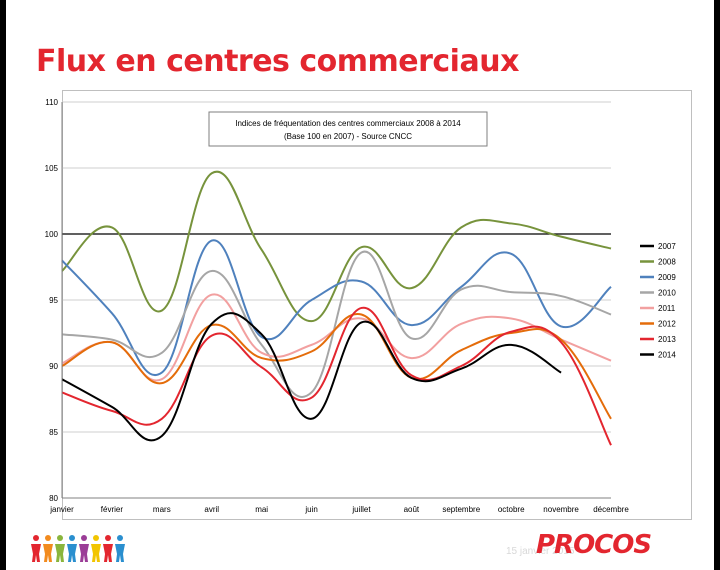 The image size is (720, 570). What do you see at coordinates (667, 277) in the screenshot?
I see `legend-label: 2009` at bounding box center [667, 277].